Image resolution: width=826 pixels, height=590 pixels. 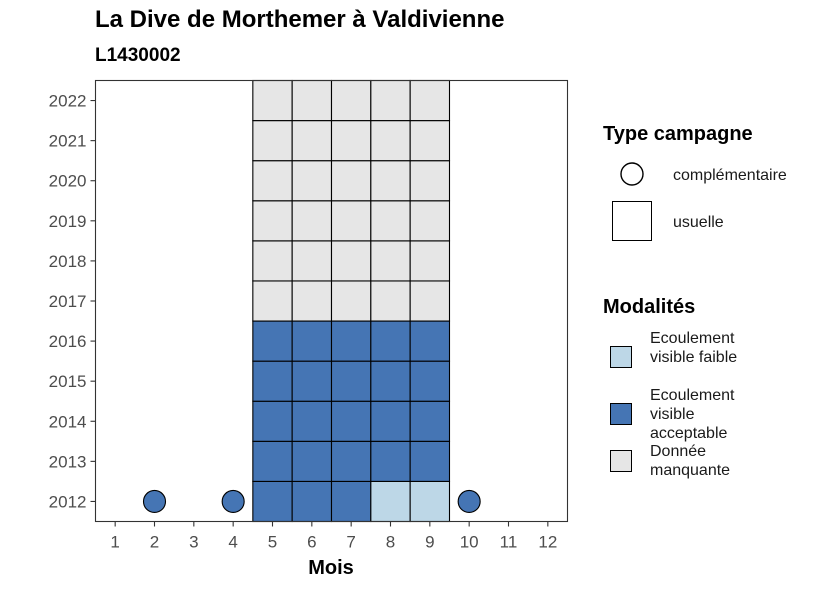 I want to click on x-tick-label-11: 11, so click(x=509, y=542).